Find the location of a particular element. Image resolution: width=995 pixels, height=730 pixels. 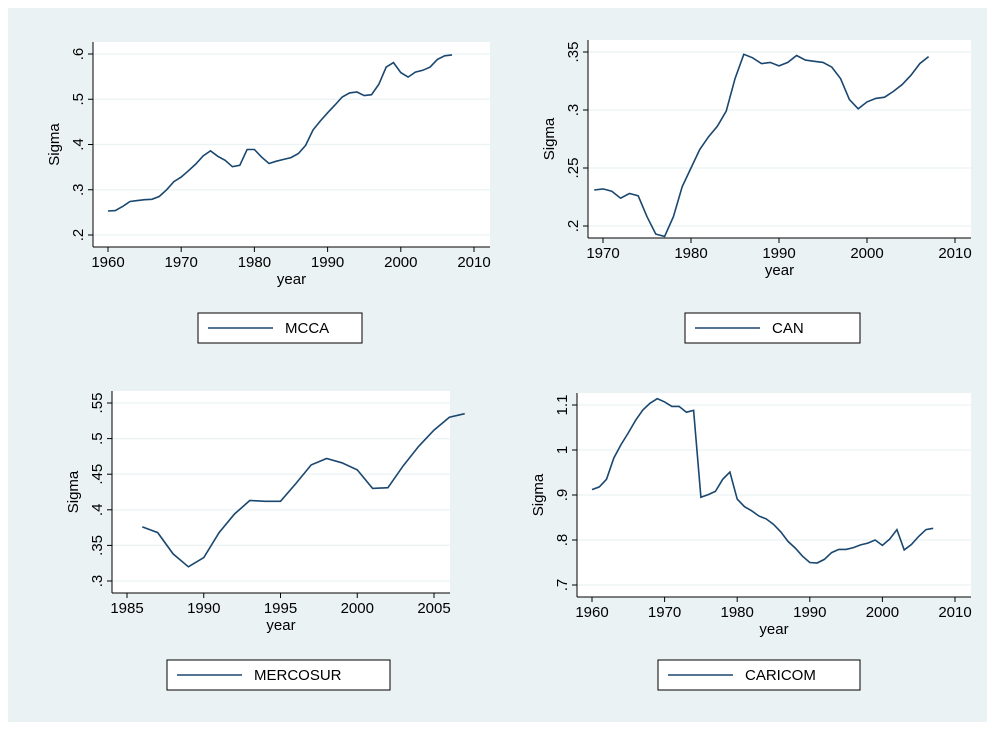

y-tick-label: .55 is located at coordinates (97, 403).